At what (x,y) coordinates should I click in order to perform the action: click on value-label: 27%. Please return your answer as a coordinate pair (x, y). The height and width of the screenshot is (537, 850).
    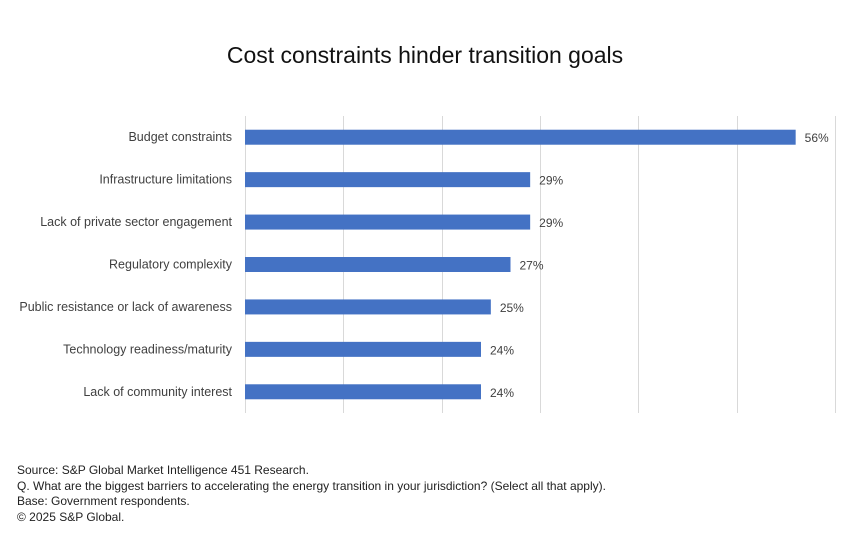
    Looking at the image, I should click on (532, 266).